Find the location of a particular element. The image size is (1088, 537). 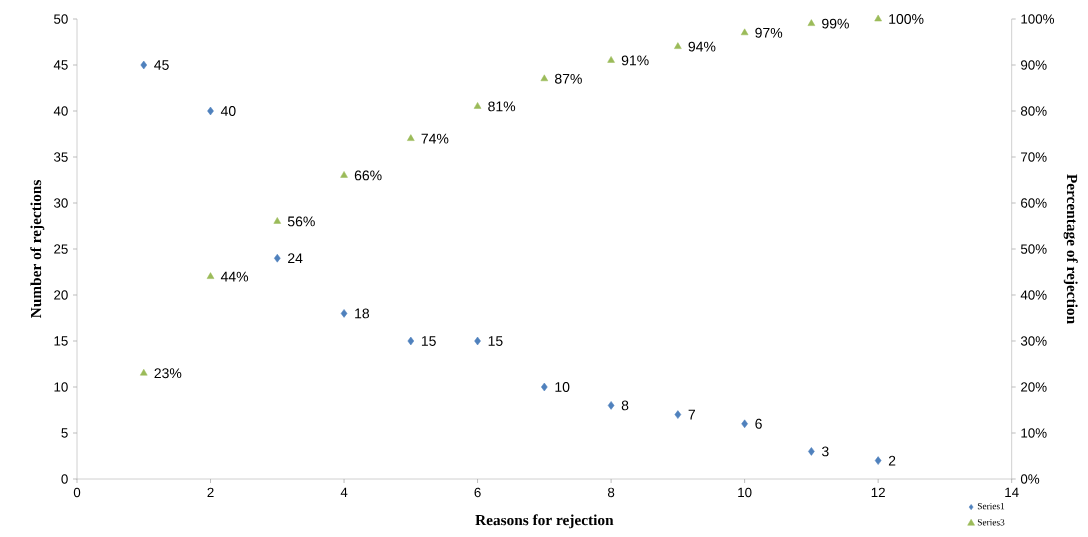

x-tick-label: 0 is located at coordinates (77, 492).